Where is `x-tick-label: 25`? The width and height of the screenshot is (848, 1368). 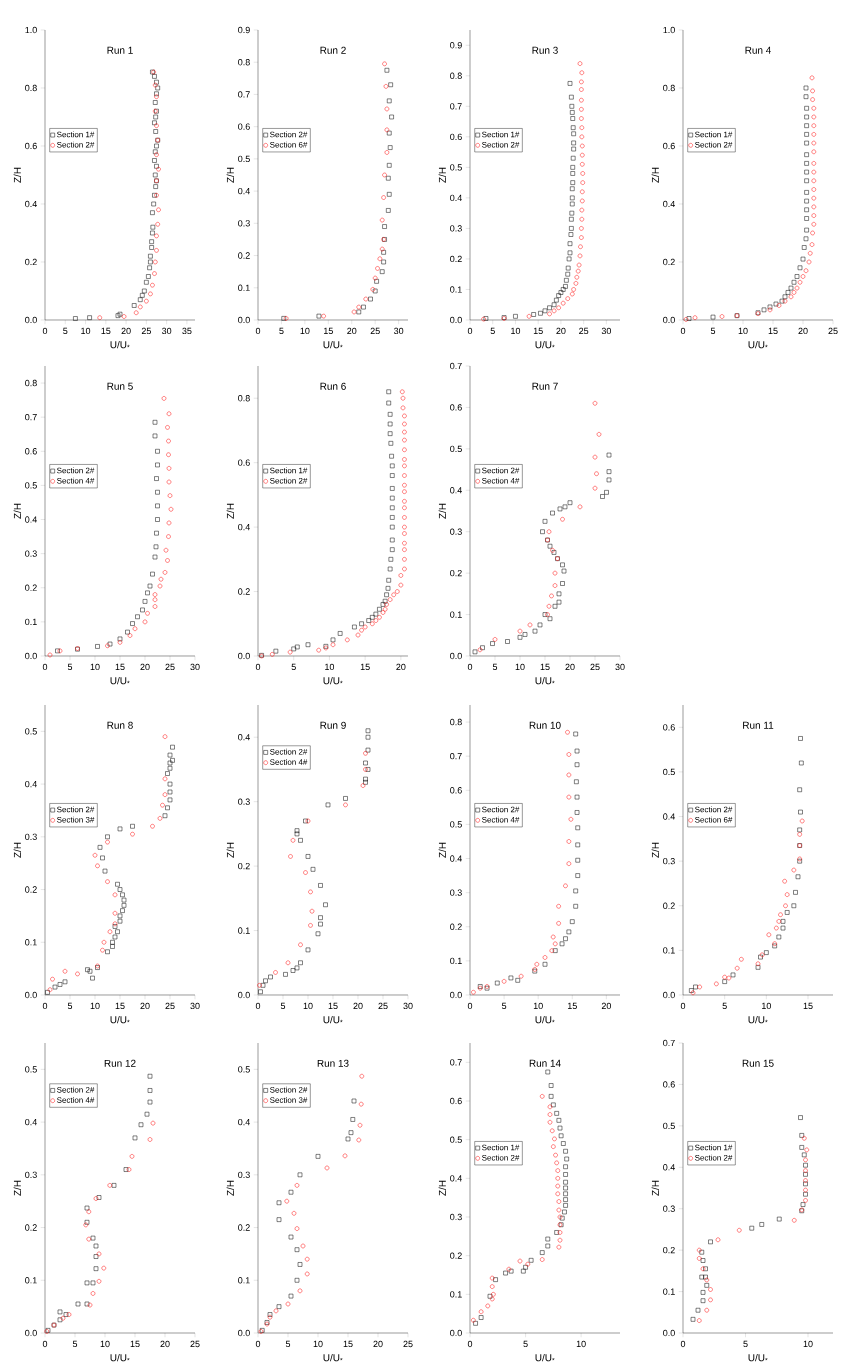 x-tick-label: 25 is located at coordinates (408, 1344).